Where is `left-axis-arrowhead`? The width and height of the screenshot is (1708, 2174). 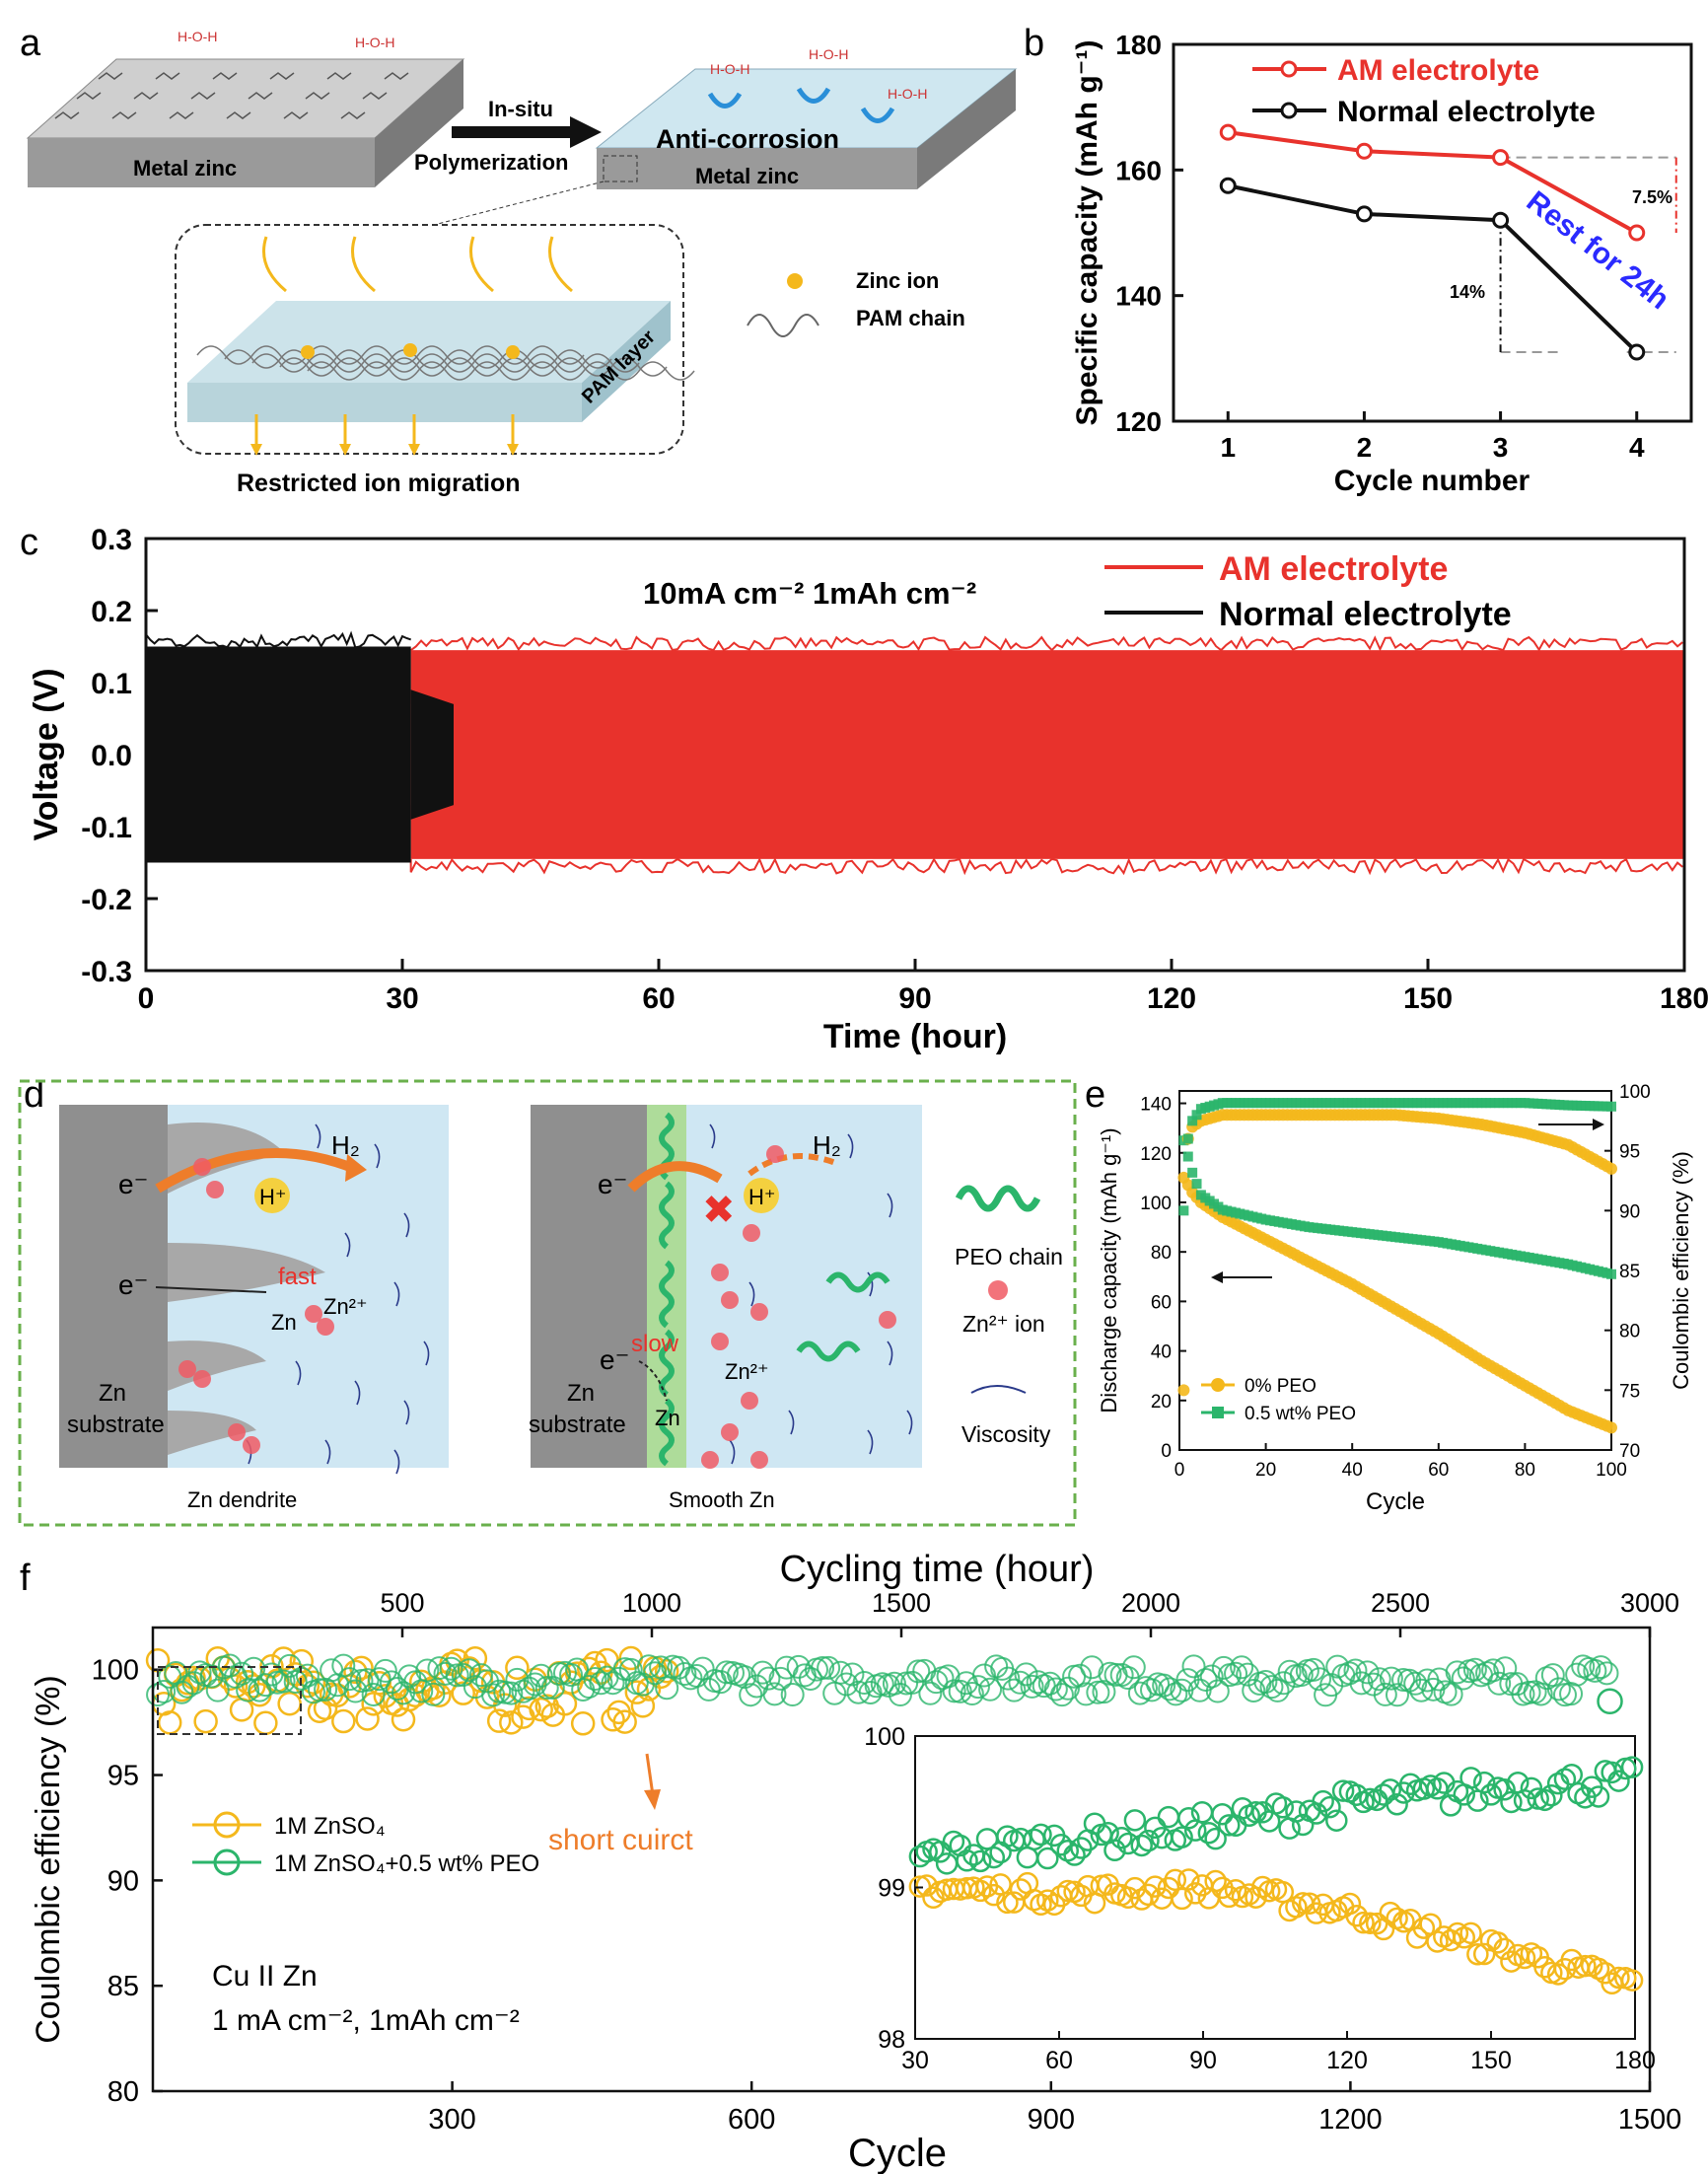 left-axis-arrowhead is located at coordinates (1217, 1277).